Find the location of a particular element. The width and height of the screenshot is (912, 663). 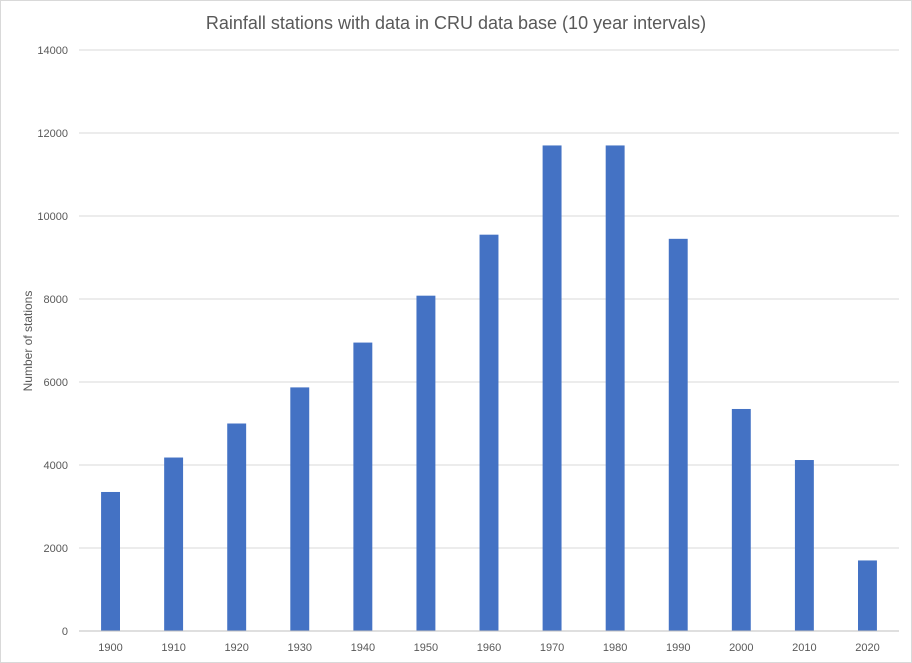

bar-1900 is located at coordinates (110, 561).